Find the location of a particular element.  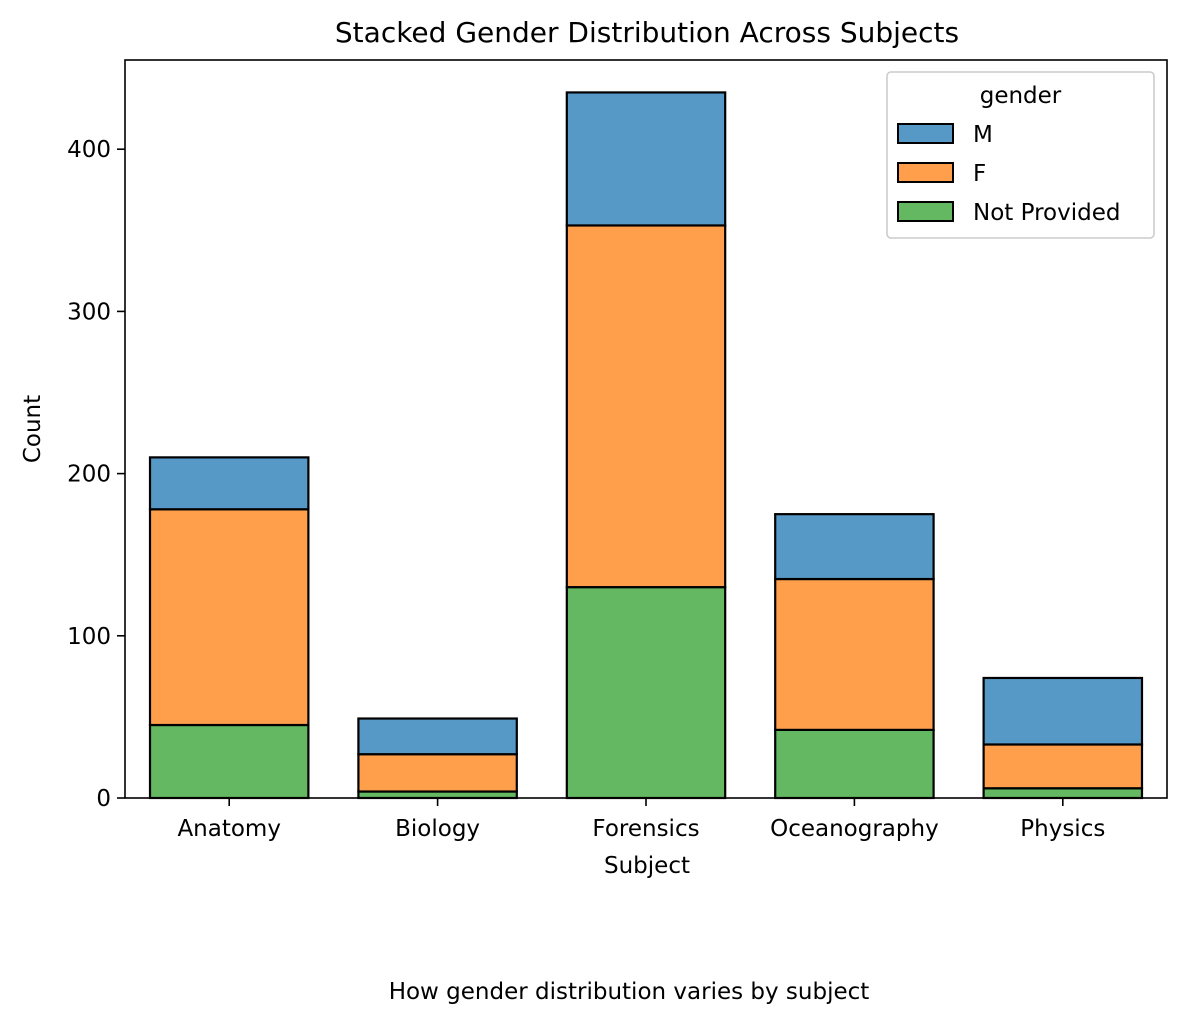

bar-anatomy-f is located at coordinates (229, 617).